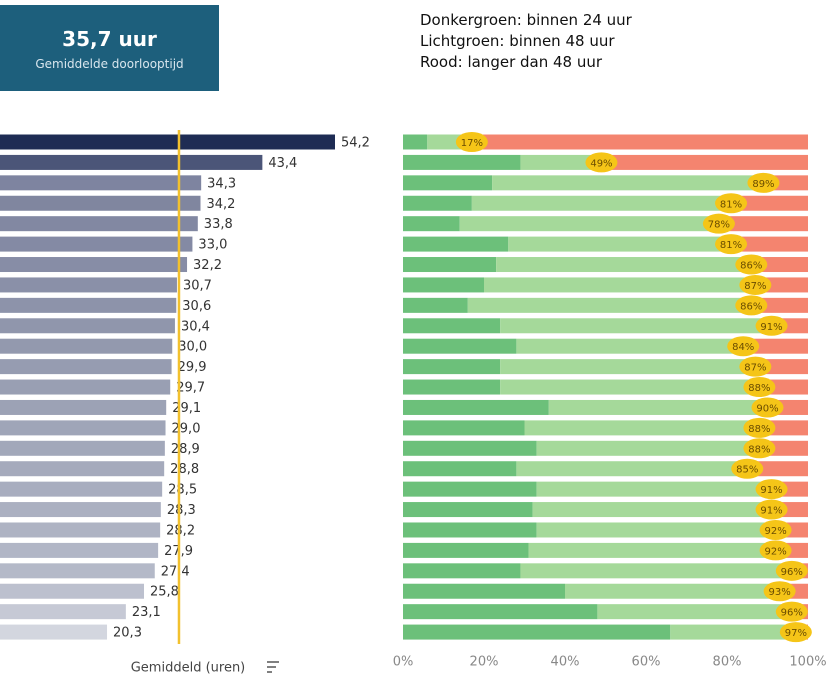 The height and width of the screenshot is (678, 830). What do you see at coordinates (282, 163) in the screenshot?
I see `data-label: 43,4` at bounding box center [282, 163].